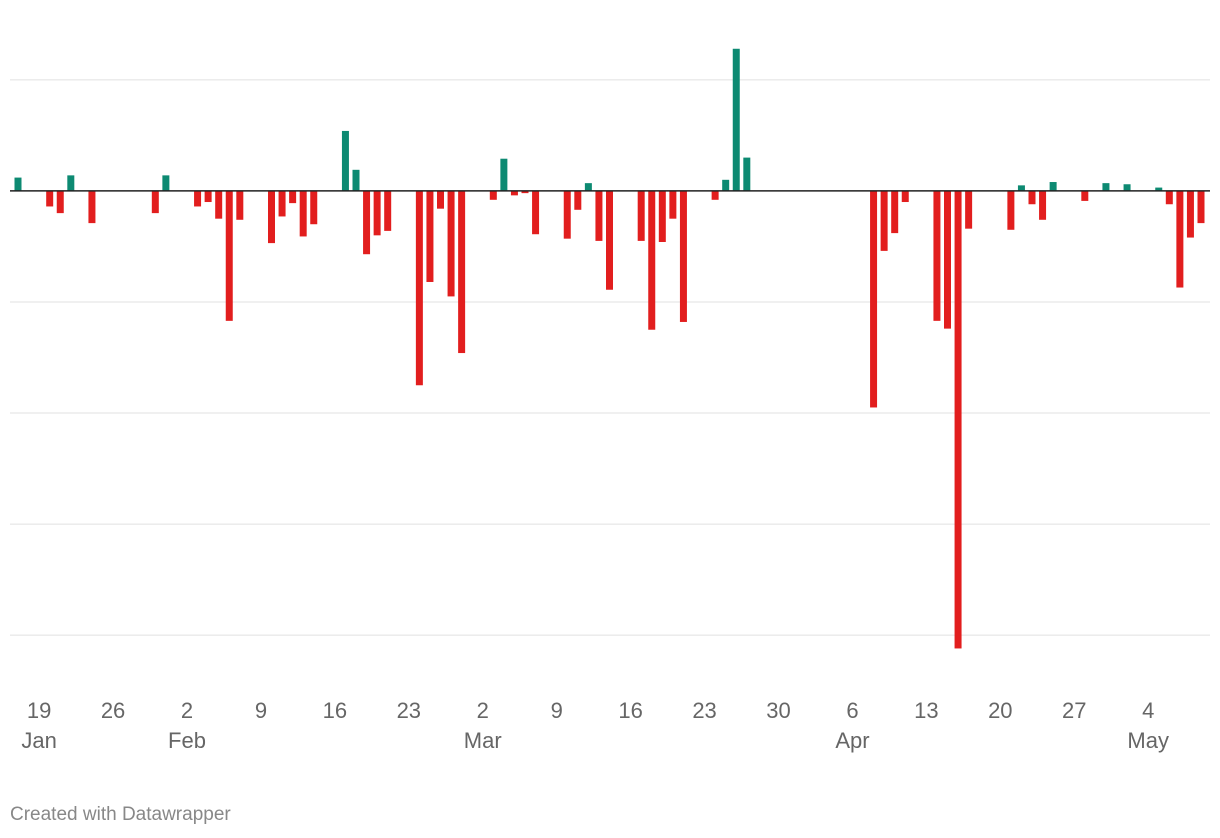 The width and height of the screenshot is (1220, 838). Describe the element at coordinates (483, 740) in the screenshot. I see `x-month-label: Mar` at that location.